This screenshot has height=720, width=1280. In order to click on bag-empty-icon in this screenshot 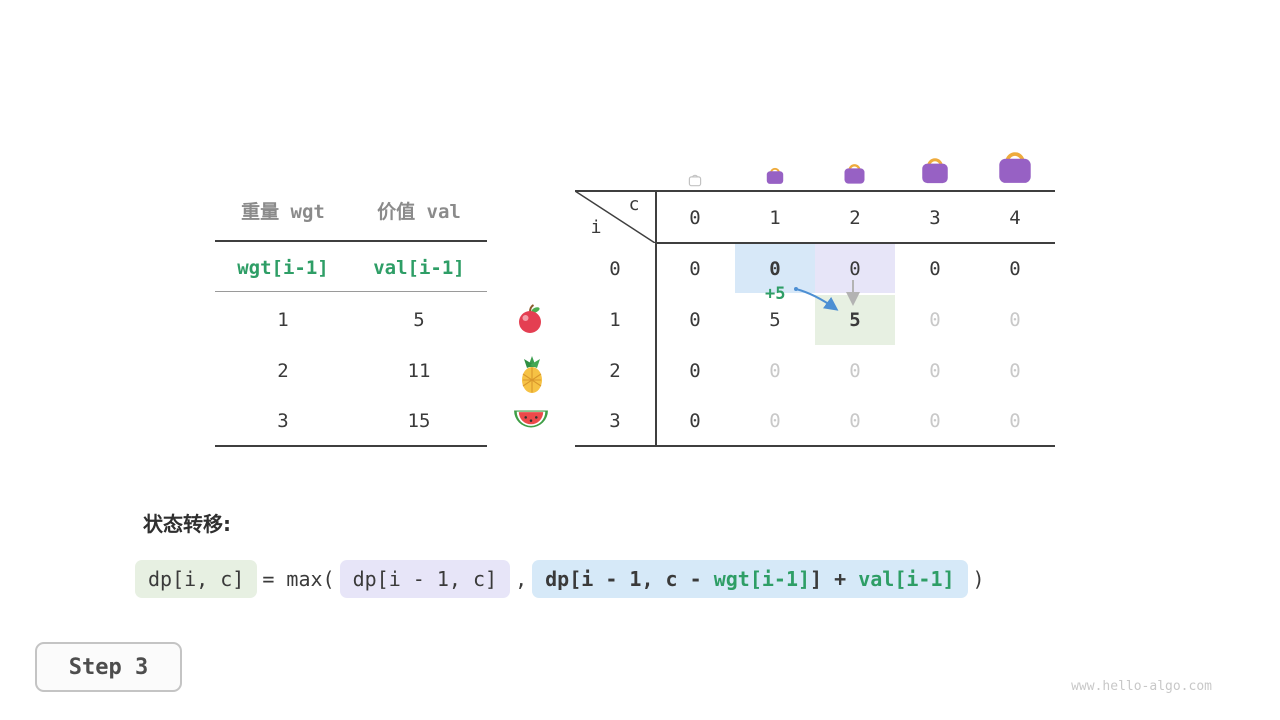, I will do `click(695, 180)`.